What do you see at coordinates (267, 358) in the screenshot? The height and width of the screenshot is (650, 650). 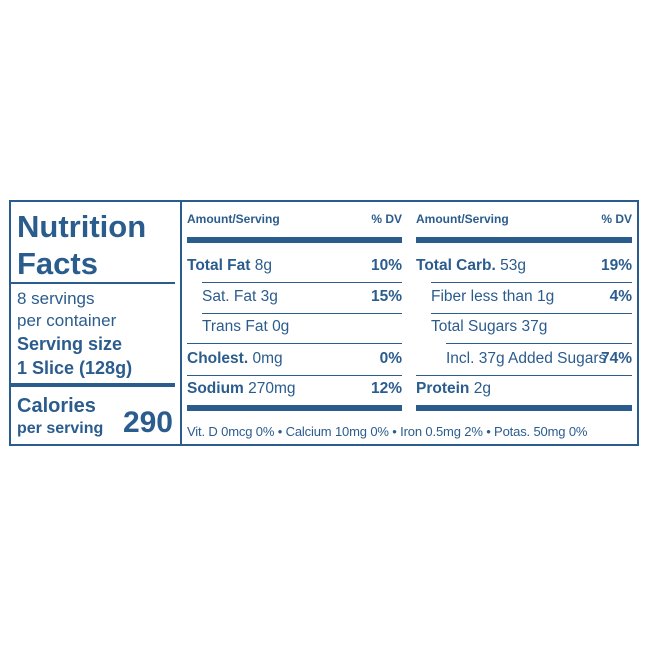 I see `nutrient-amount: 0mg` at bounding box center [267, 358].